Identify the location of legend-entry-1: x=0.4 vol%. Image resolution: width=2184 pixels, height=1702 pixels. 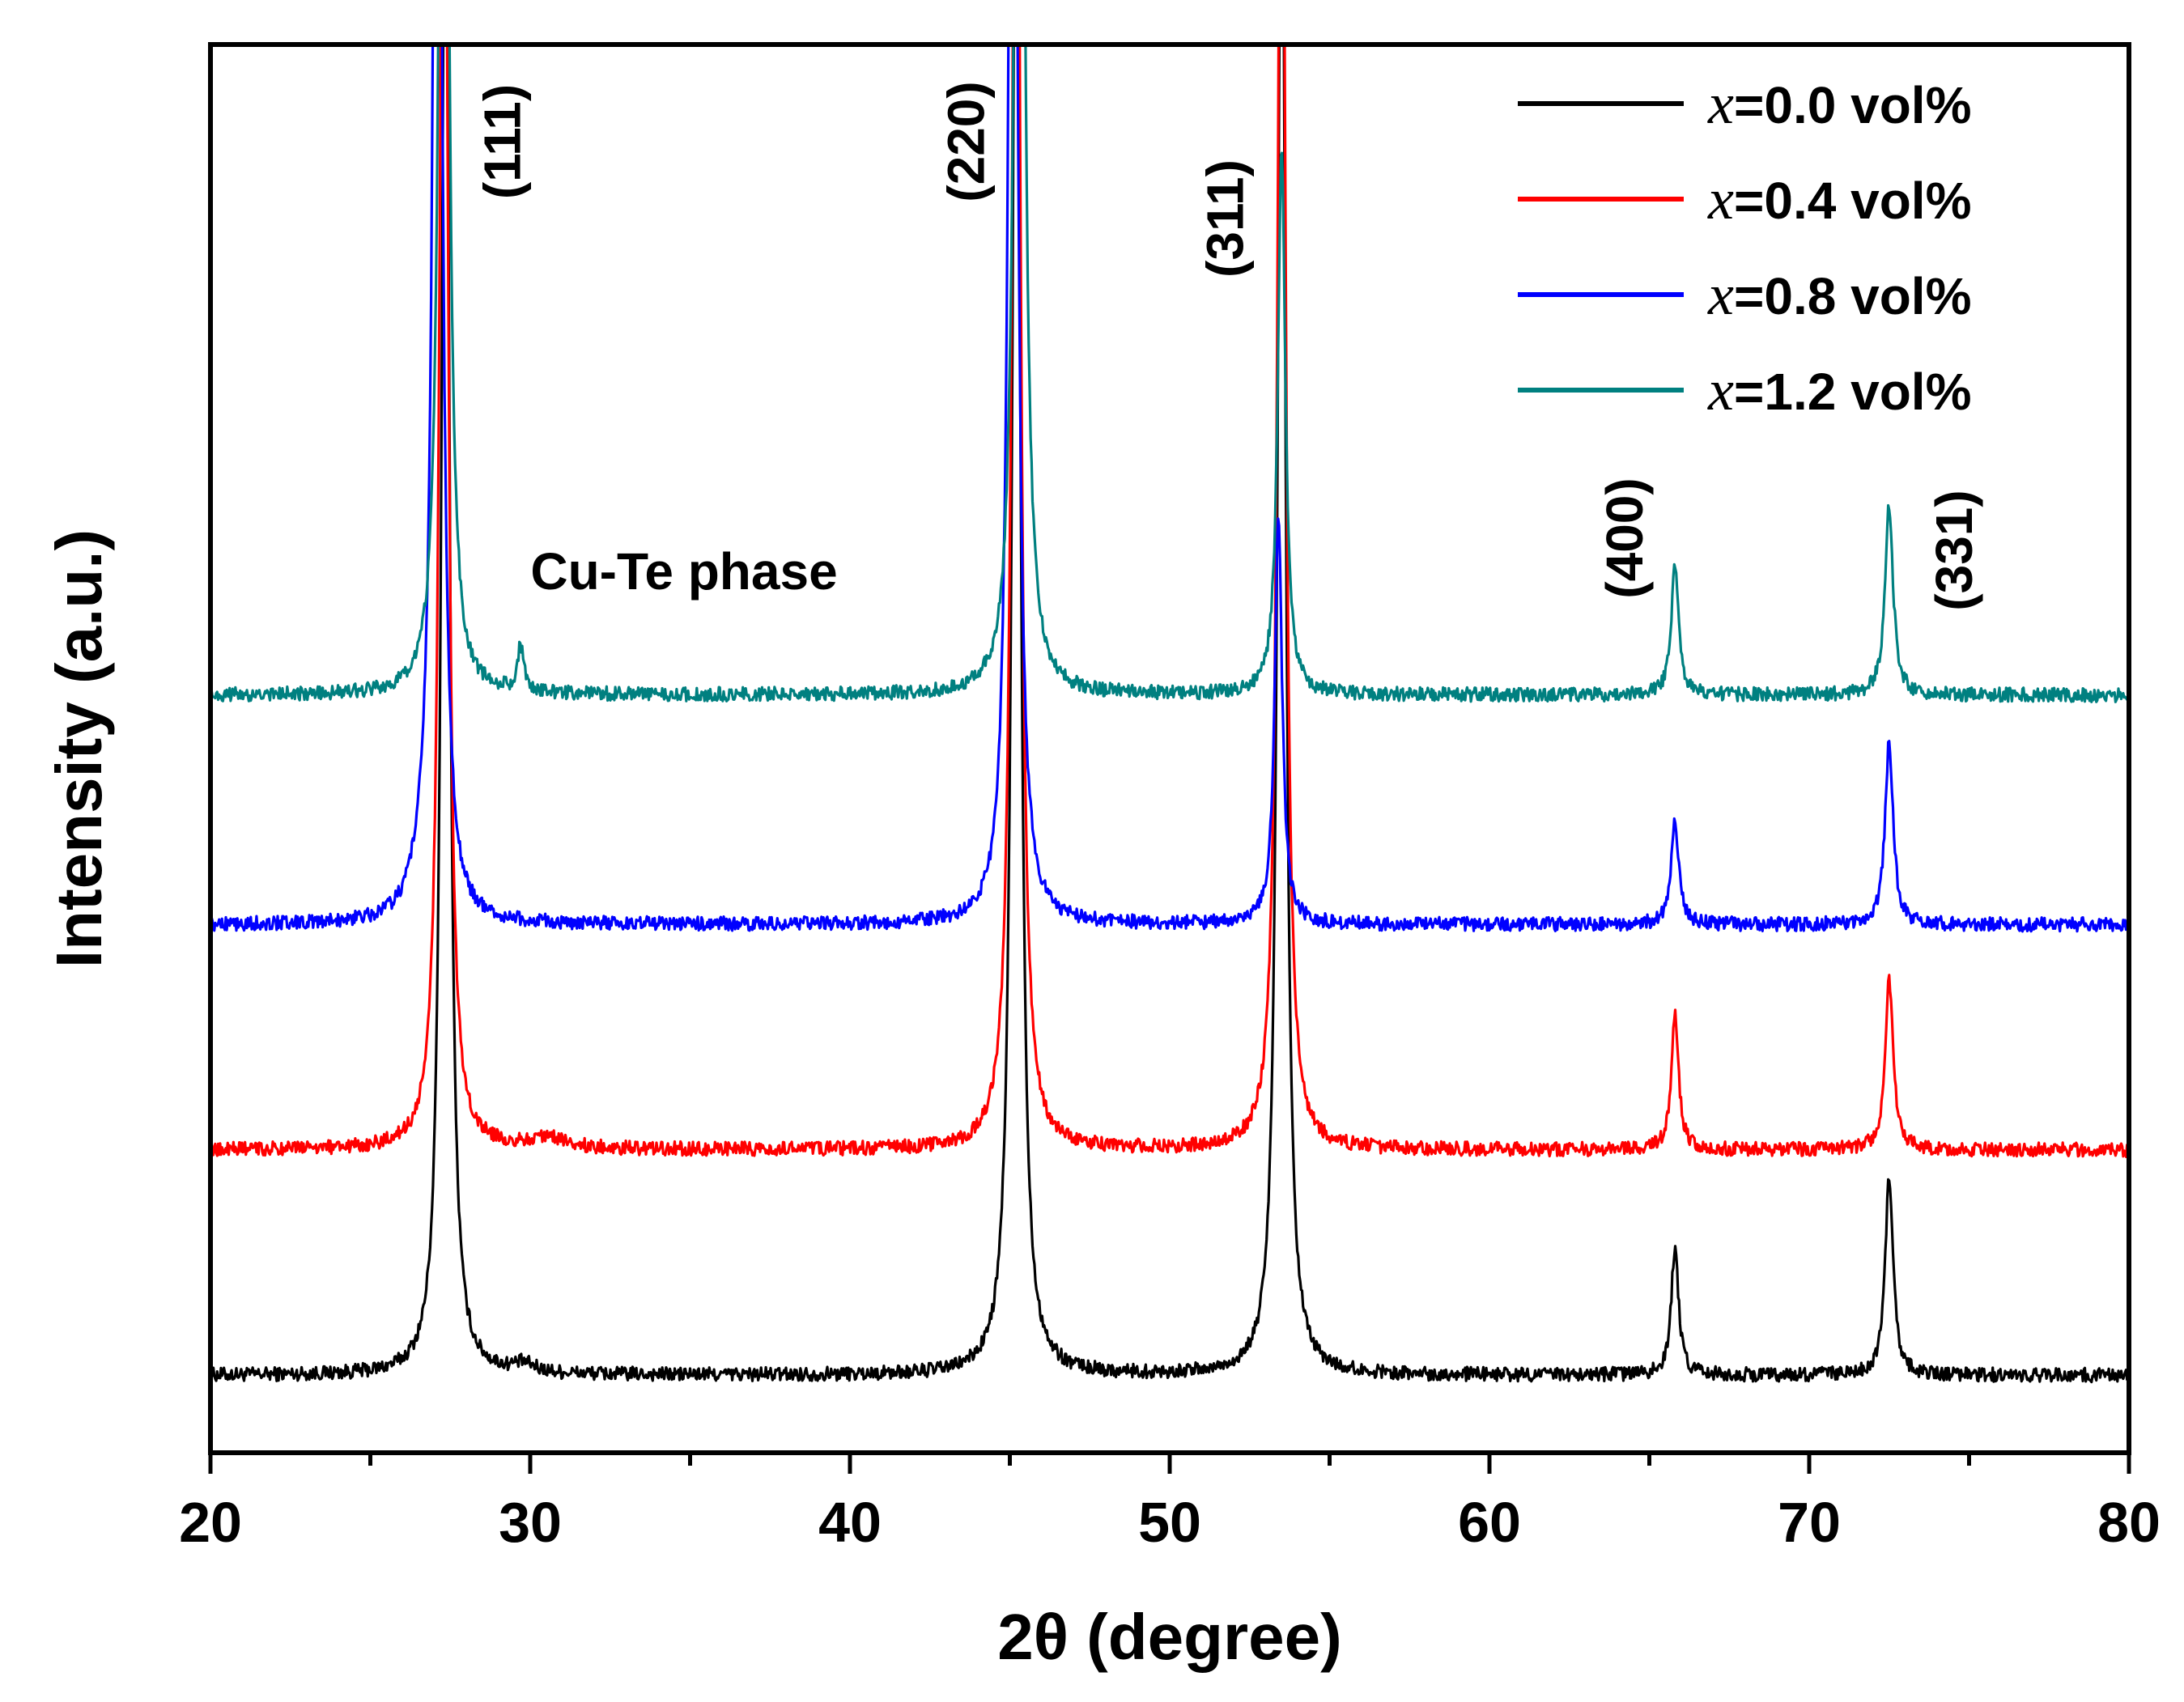
(1839, 199).